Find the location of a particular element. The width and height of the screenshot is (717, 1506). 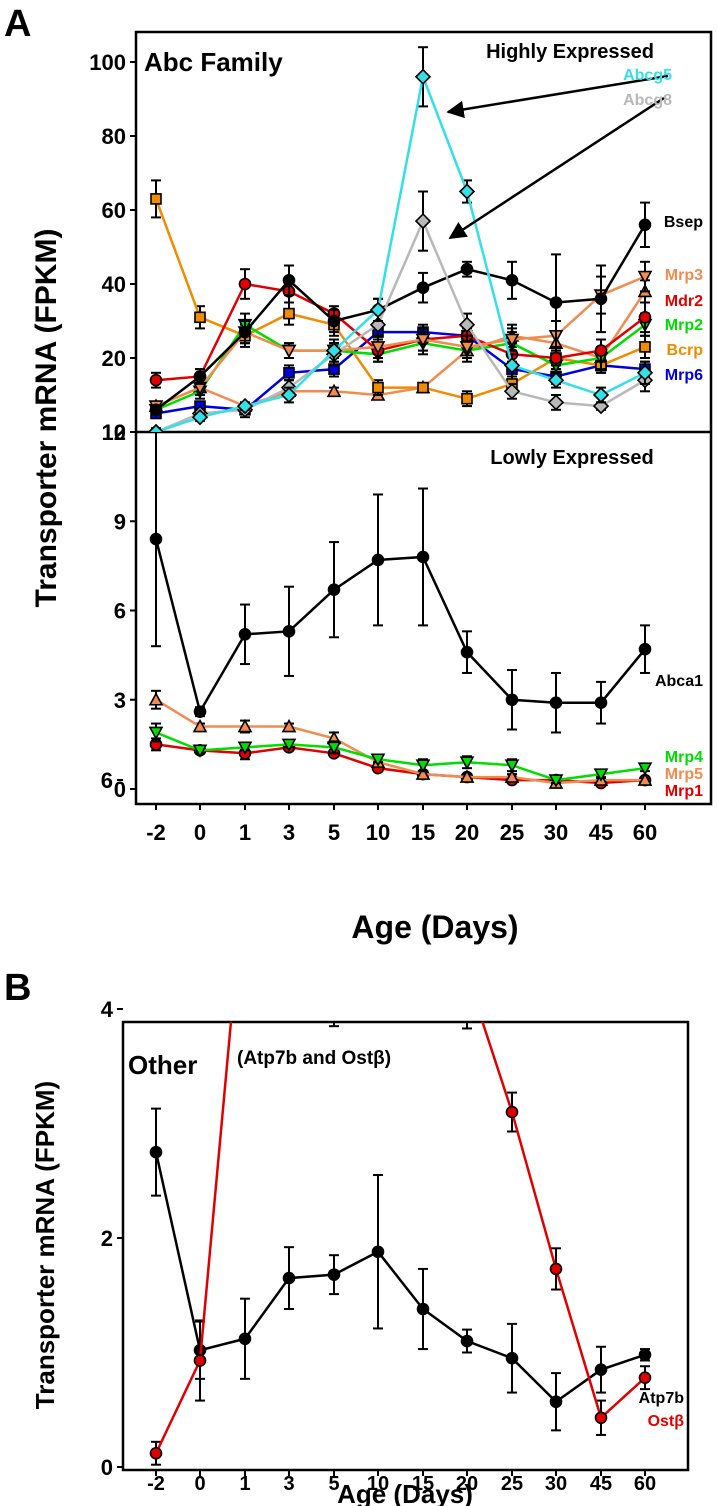

series-line-bcrp is located at coordinates (400, 299).